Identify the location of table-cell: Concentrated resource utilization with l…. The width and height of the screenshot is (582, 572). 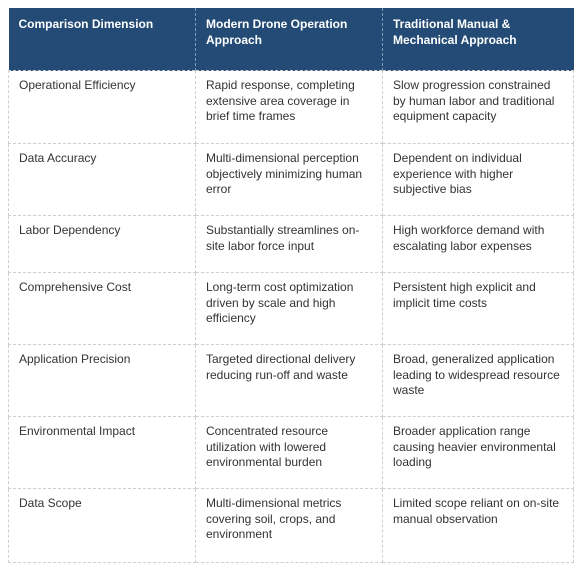
(289, 452).